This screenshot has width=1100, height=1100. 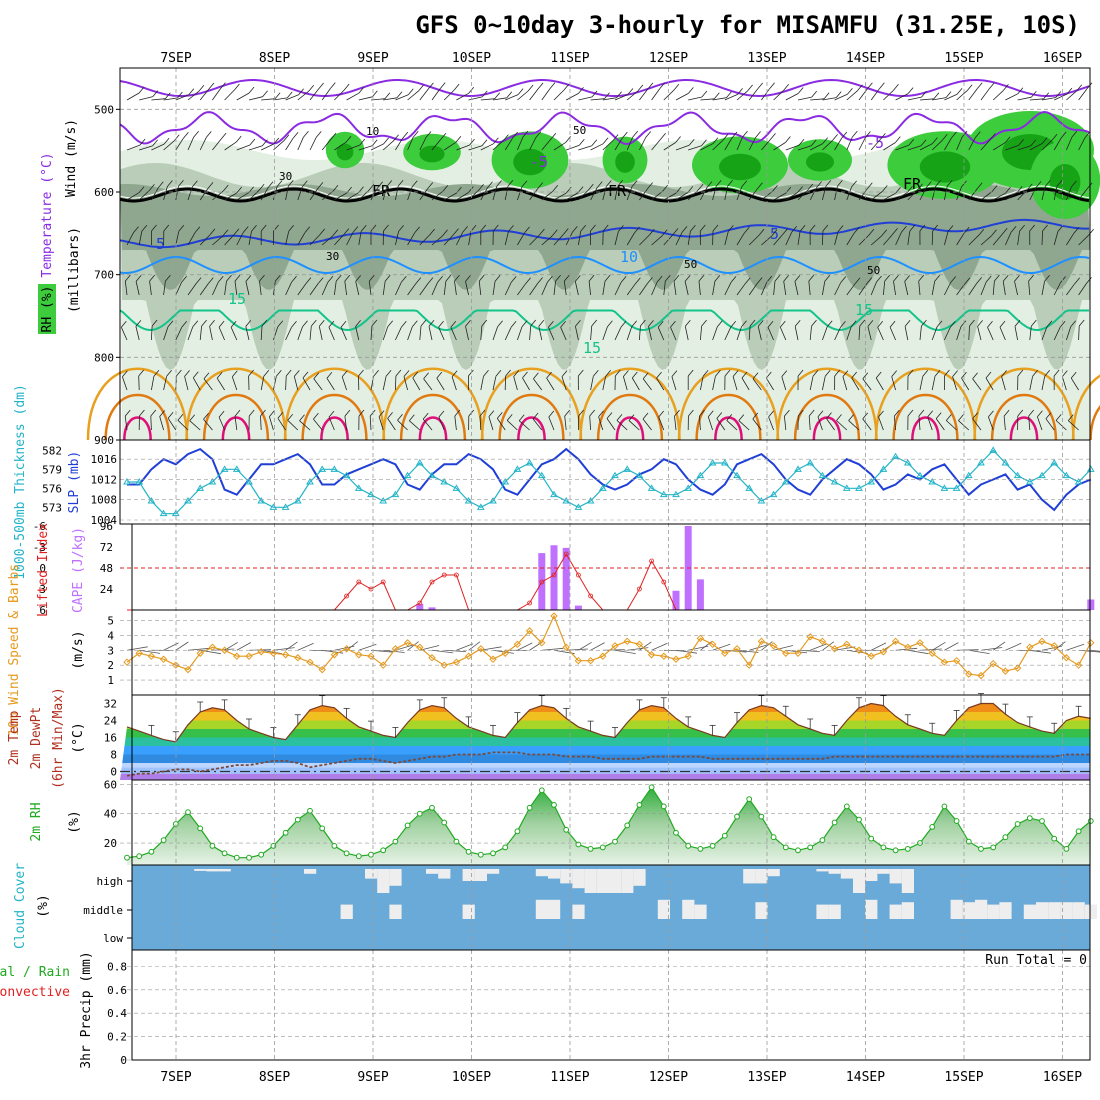 What do you see at coordinates (160, 244) in the screenshot?
I see `temp-contour-label-5: 5` at bounding box center [160, 244].